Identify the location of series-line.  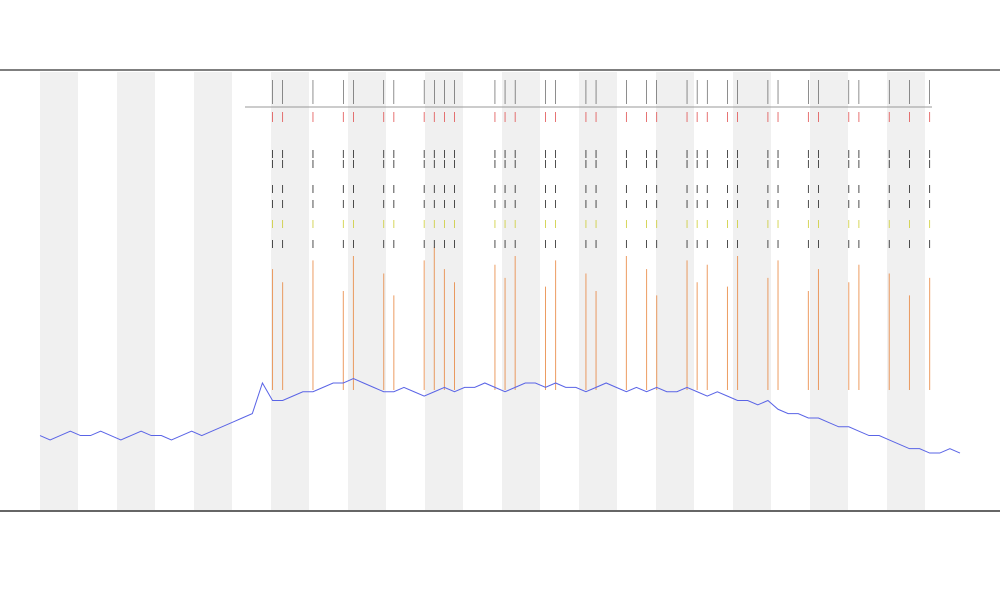
(500, 416).